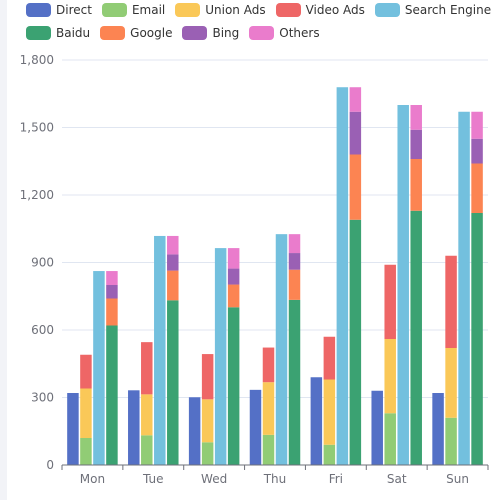 The width and height of the screenshot is (500, 500). I want to click on legend-item-video-ads: Video Ads, so click(320, 10).